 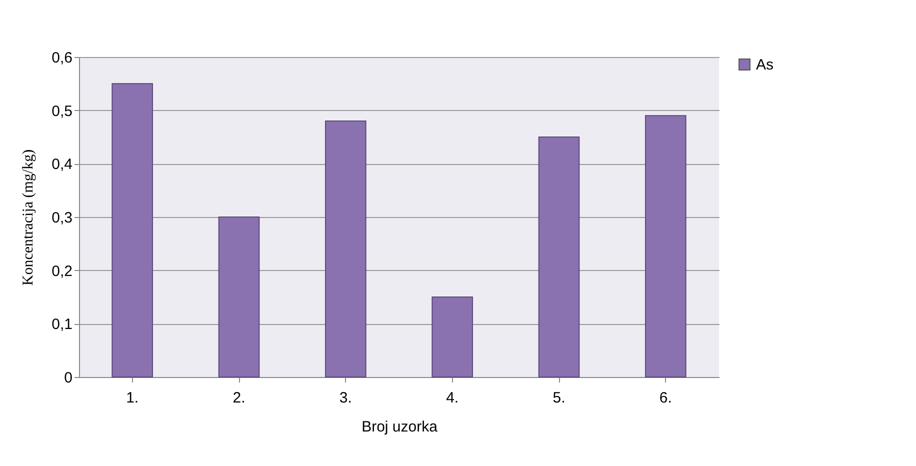 What do you see at coordinates (665, 398) in the screenshot?
I see `x-tick-label: 6.` at bounding box center [665, 398].